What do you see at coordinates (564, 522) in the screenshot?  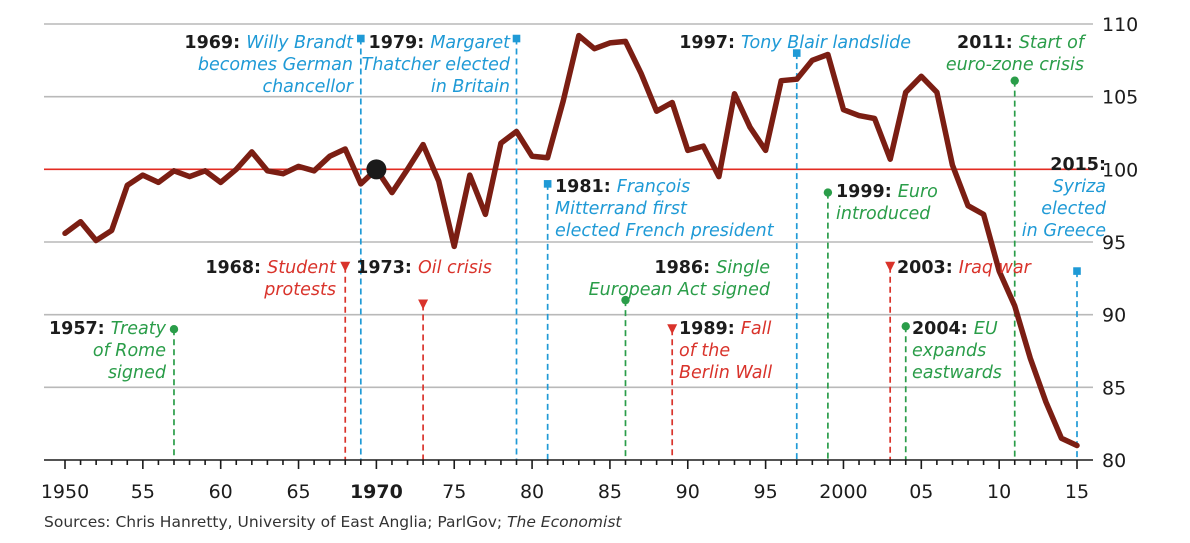 I see `source-emphasis: The Economist` at bounding box center [564, 522].